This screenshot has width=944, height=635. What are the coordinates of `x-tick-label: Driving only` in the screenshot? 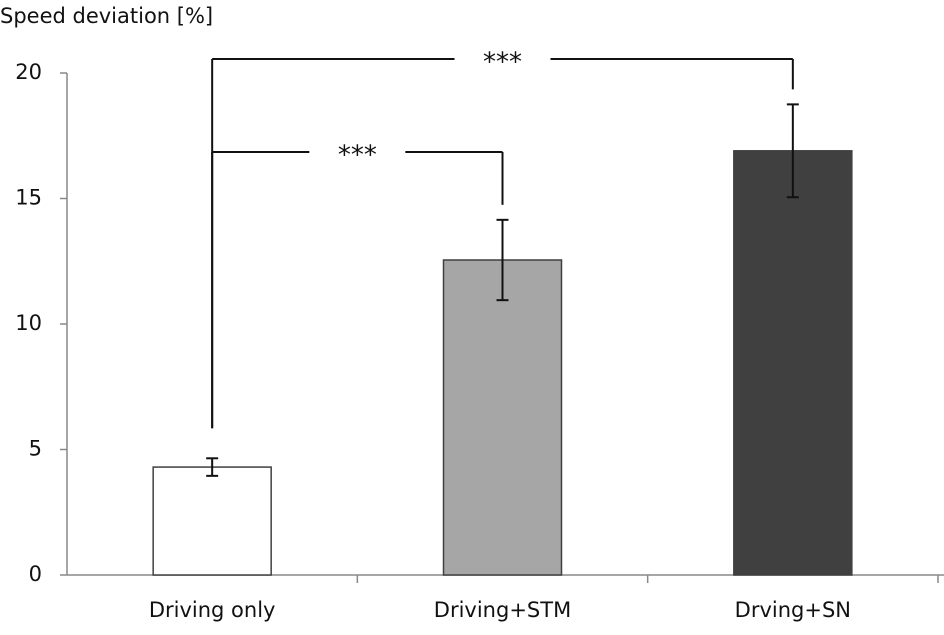 It's located at (212, 610).